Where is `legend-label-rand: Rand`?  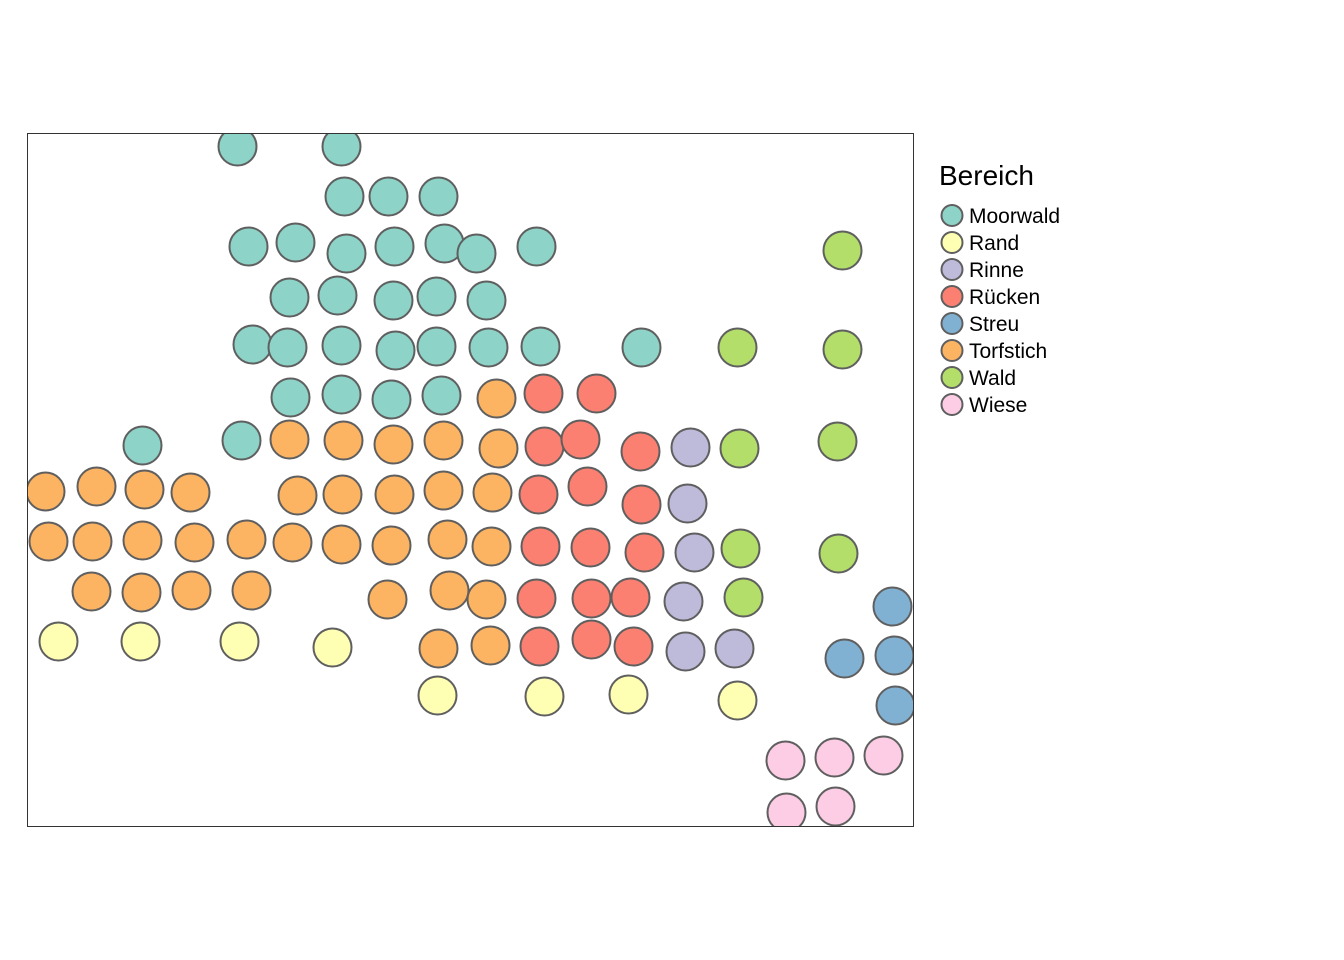
legend-label-rand: Rand is located at coordinates (994, 243).